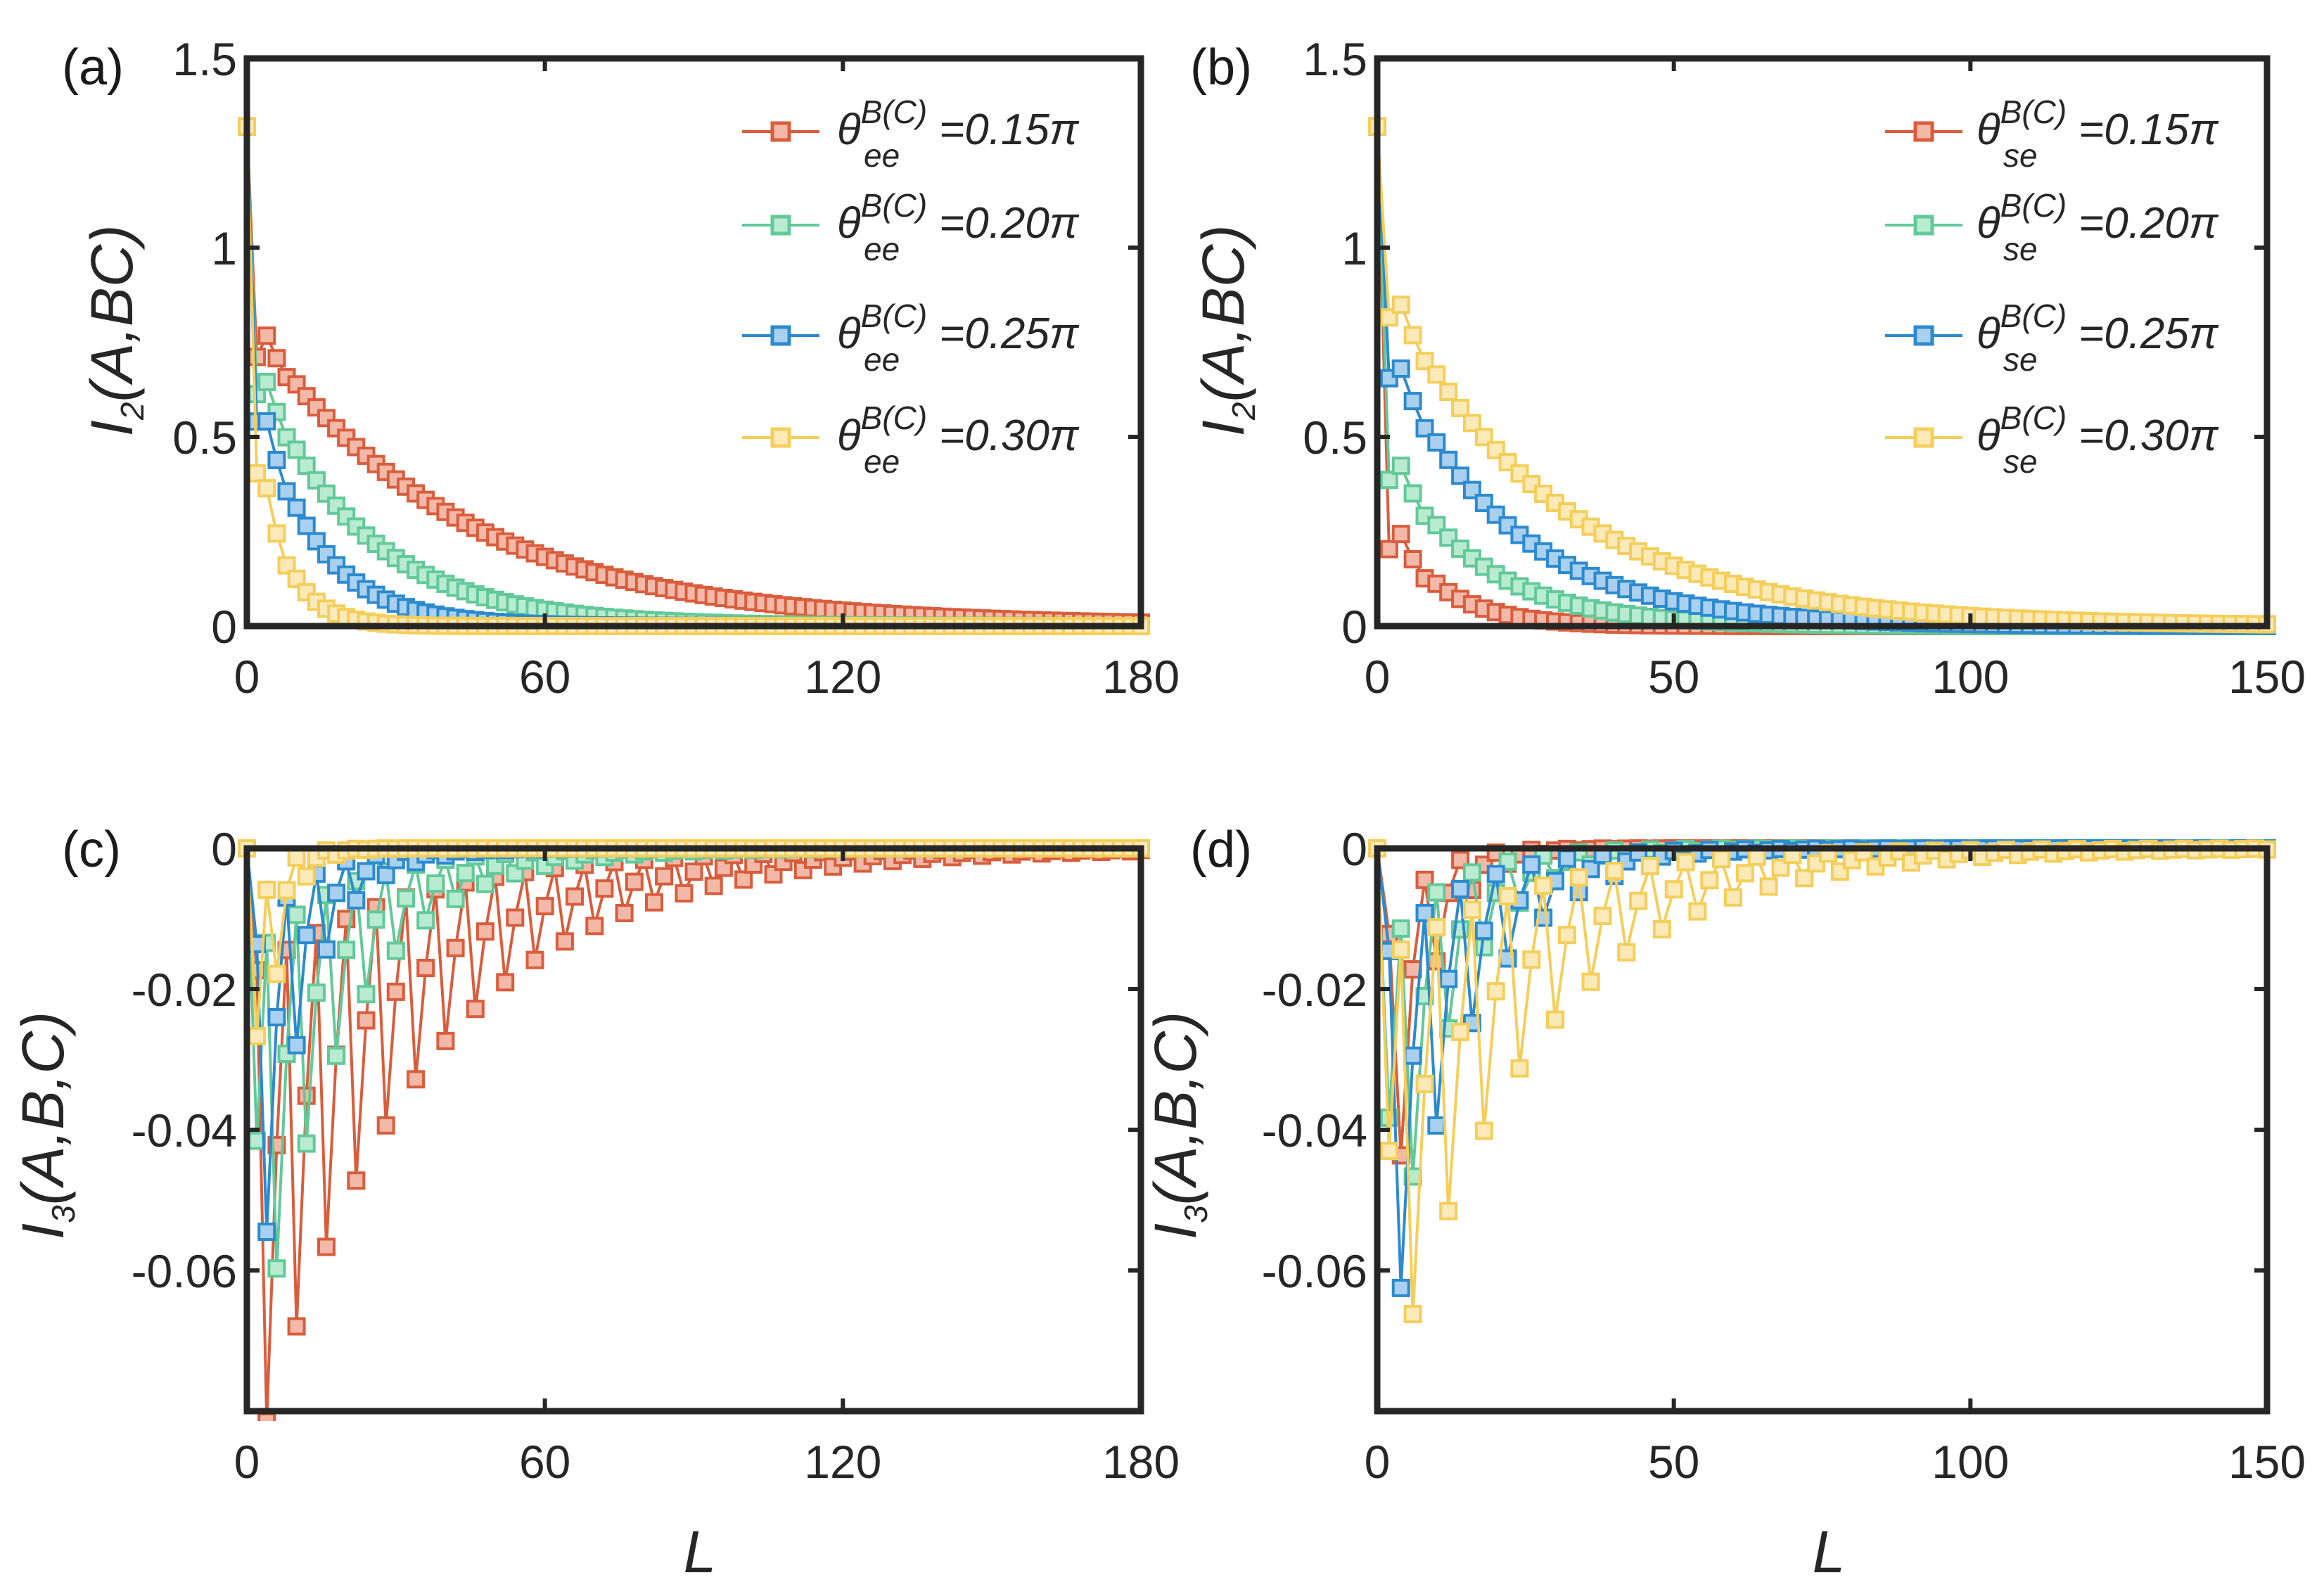 This screenshot has width=2324, height=1587. Describe the element at coordinates (911, 338) in the screenshot. I see `legend-entry-3: θB(C) ee =0.25π` at that location.